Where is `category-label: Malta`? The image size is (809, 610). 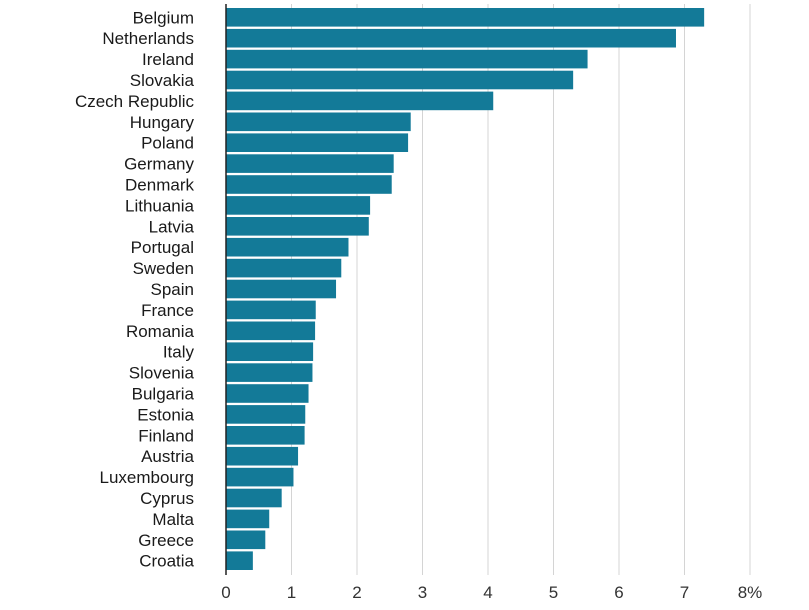 category-label: Malta is located at coordinates (173, 519).